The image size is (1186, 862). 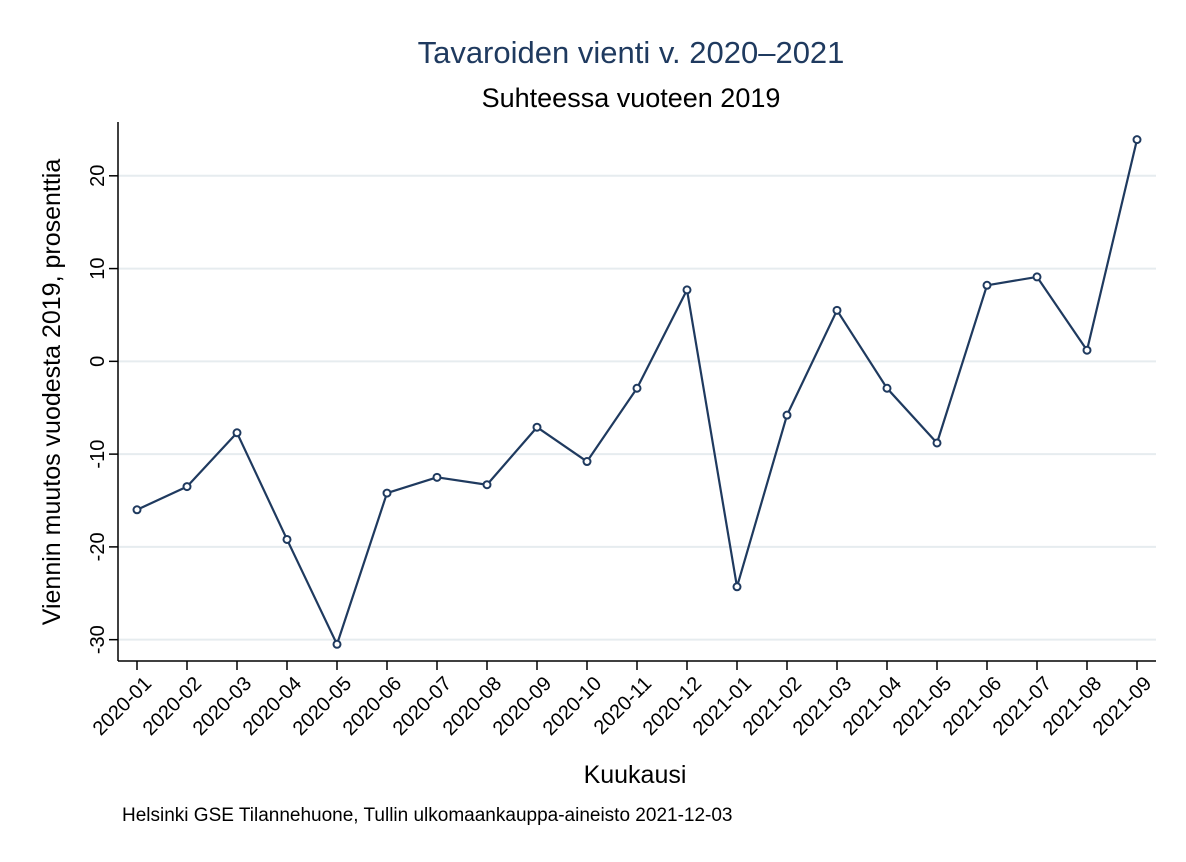 What do you see at coordinates (631, 52) in the screenshot?
I see `chart-title: Tavaroiden vienti v. 2020–2021` at bounding box center [631, 52].